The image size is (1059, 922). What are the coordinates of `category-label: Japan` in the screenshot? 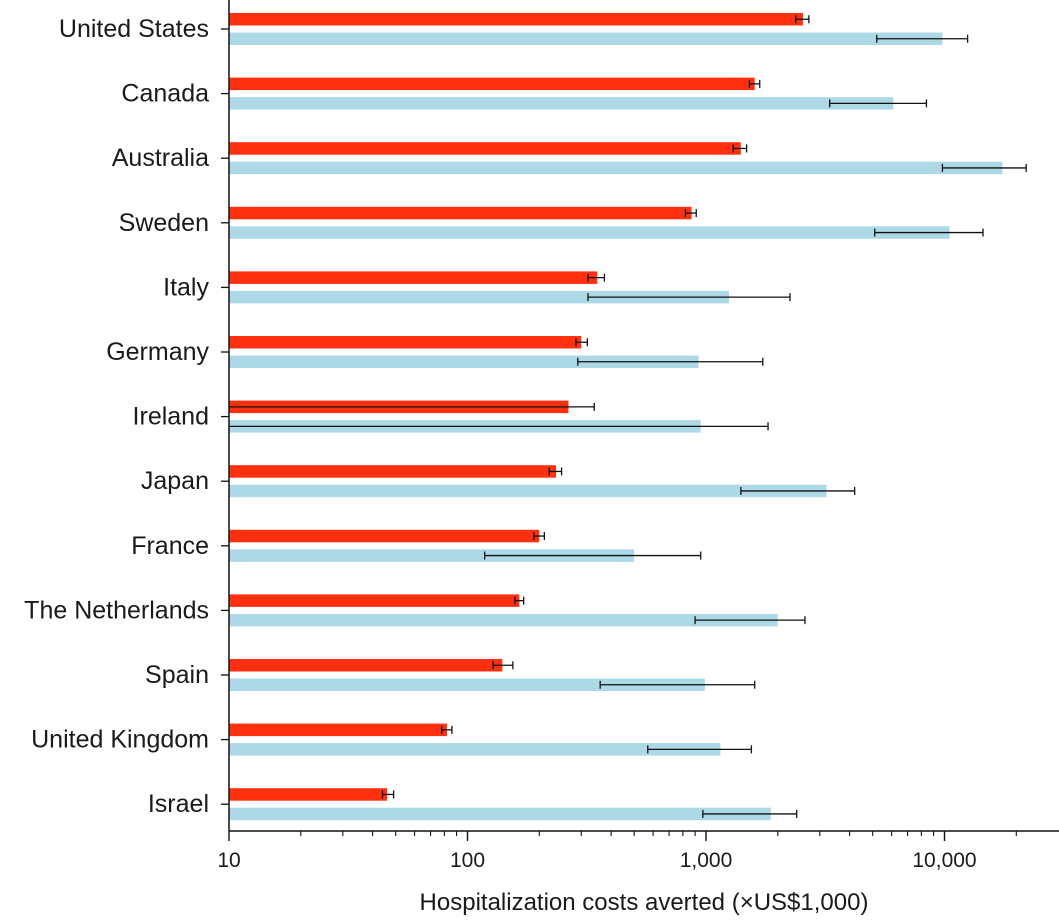 It's located at (175, 481).